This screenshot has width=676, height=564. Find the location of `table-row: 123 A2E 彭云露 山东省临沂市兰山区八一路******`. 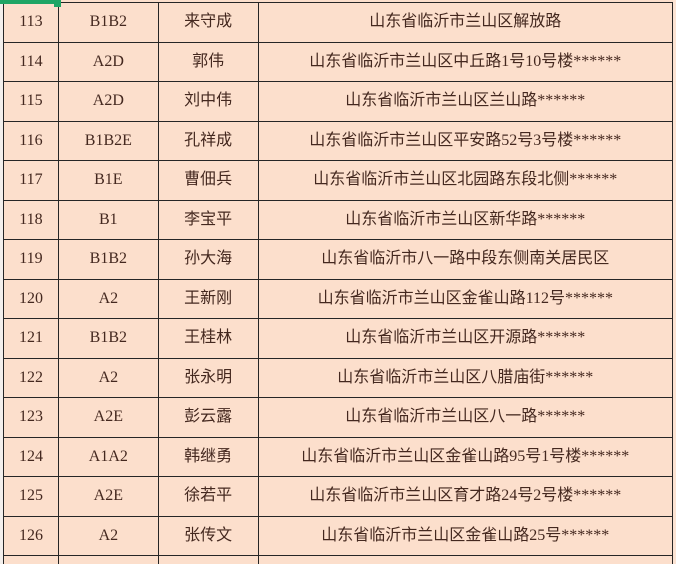

table-row: 123 A2E 彭云露 山东省临沂市兰山区八一路****** is located at coordinates (338, 418).